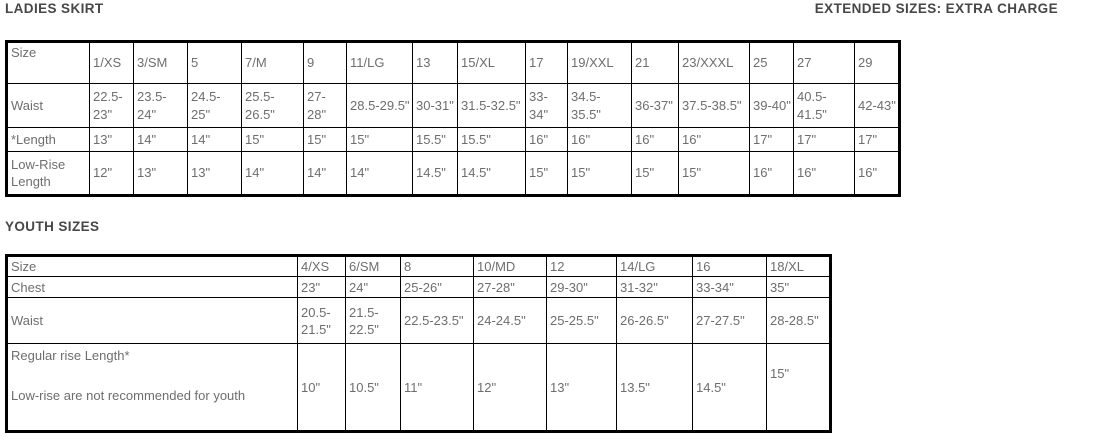 The height and width of the screenshot is (445, 1094). Describe the element at coordinates (599, 62) in the screenshot. I see `size-cell: 19/XXL` at that location.